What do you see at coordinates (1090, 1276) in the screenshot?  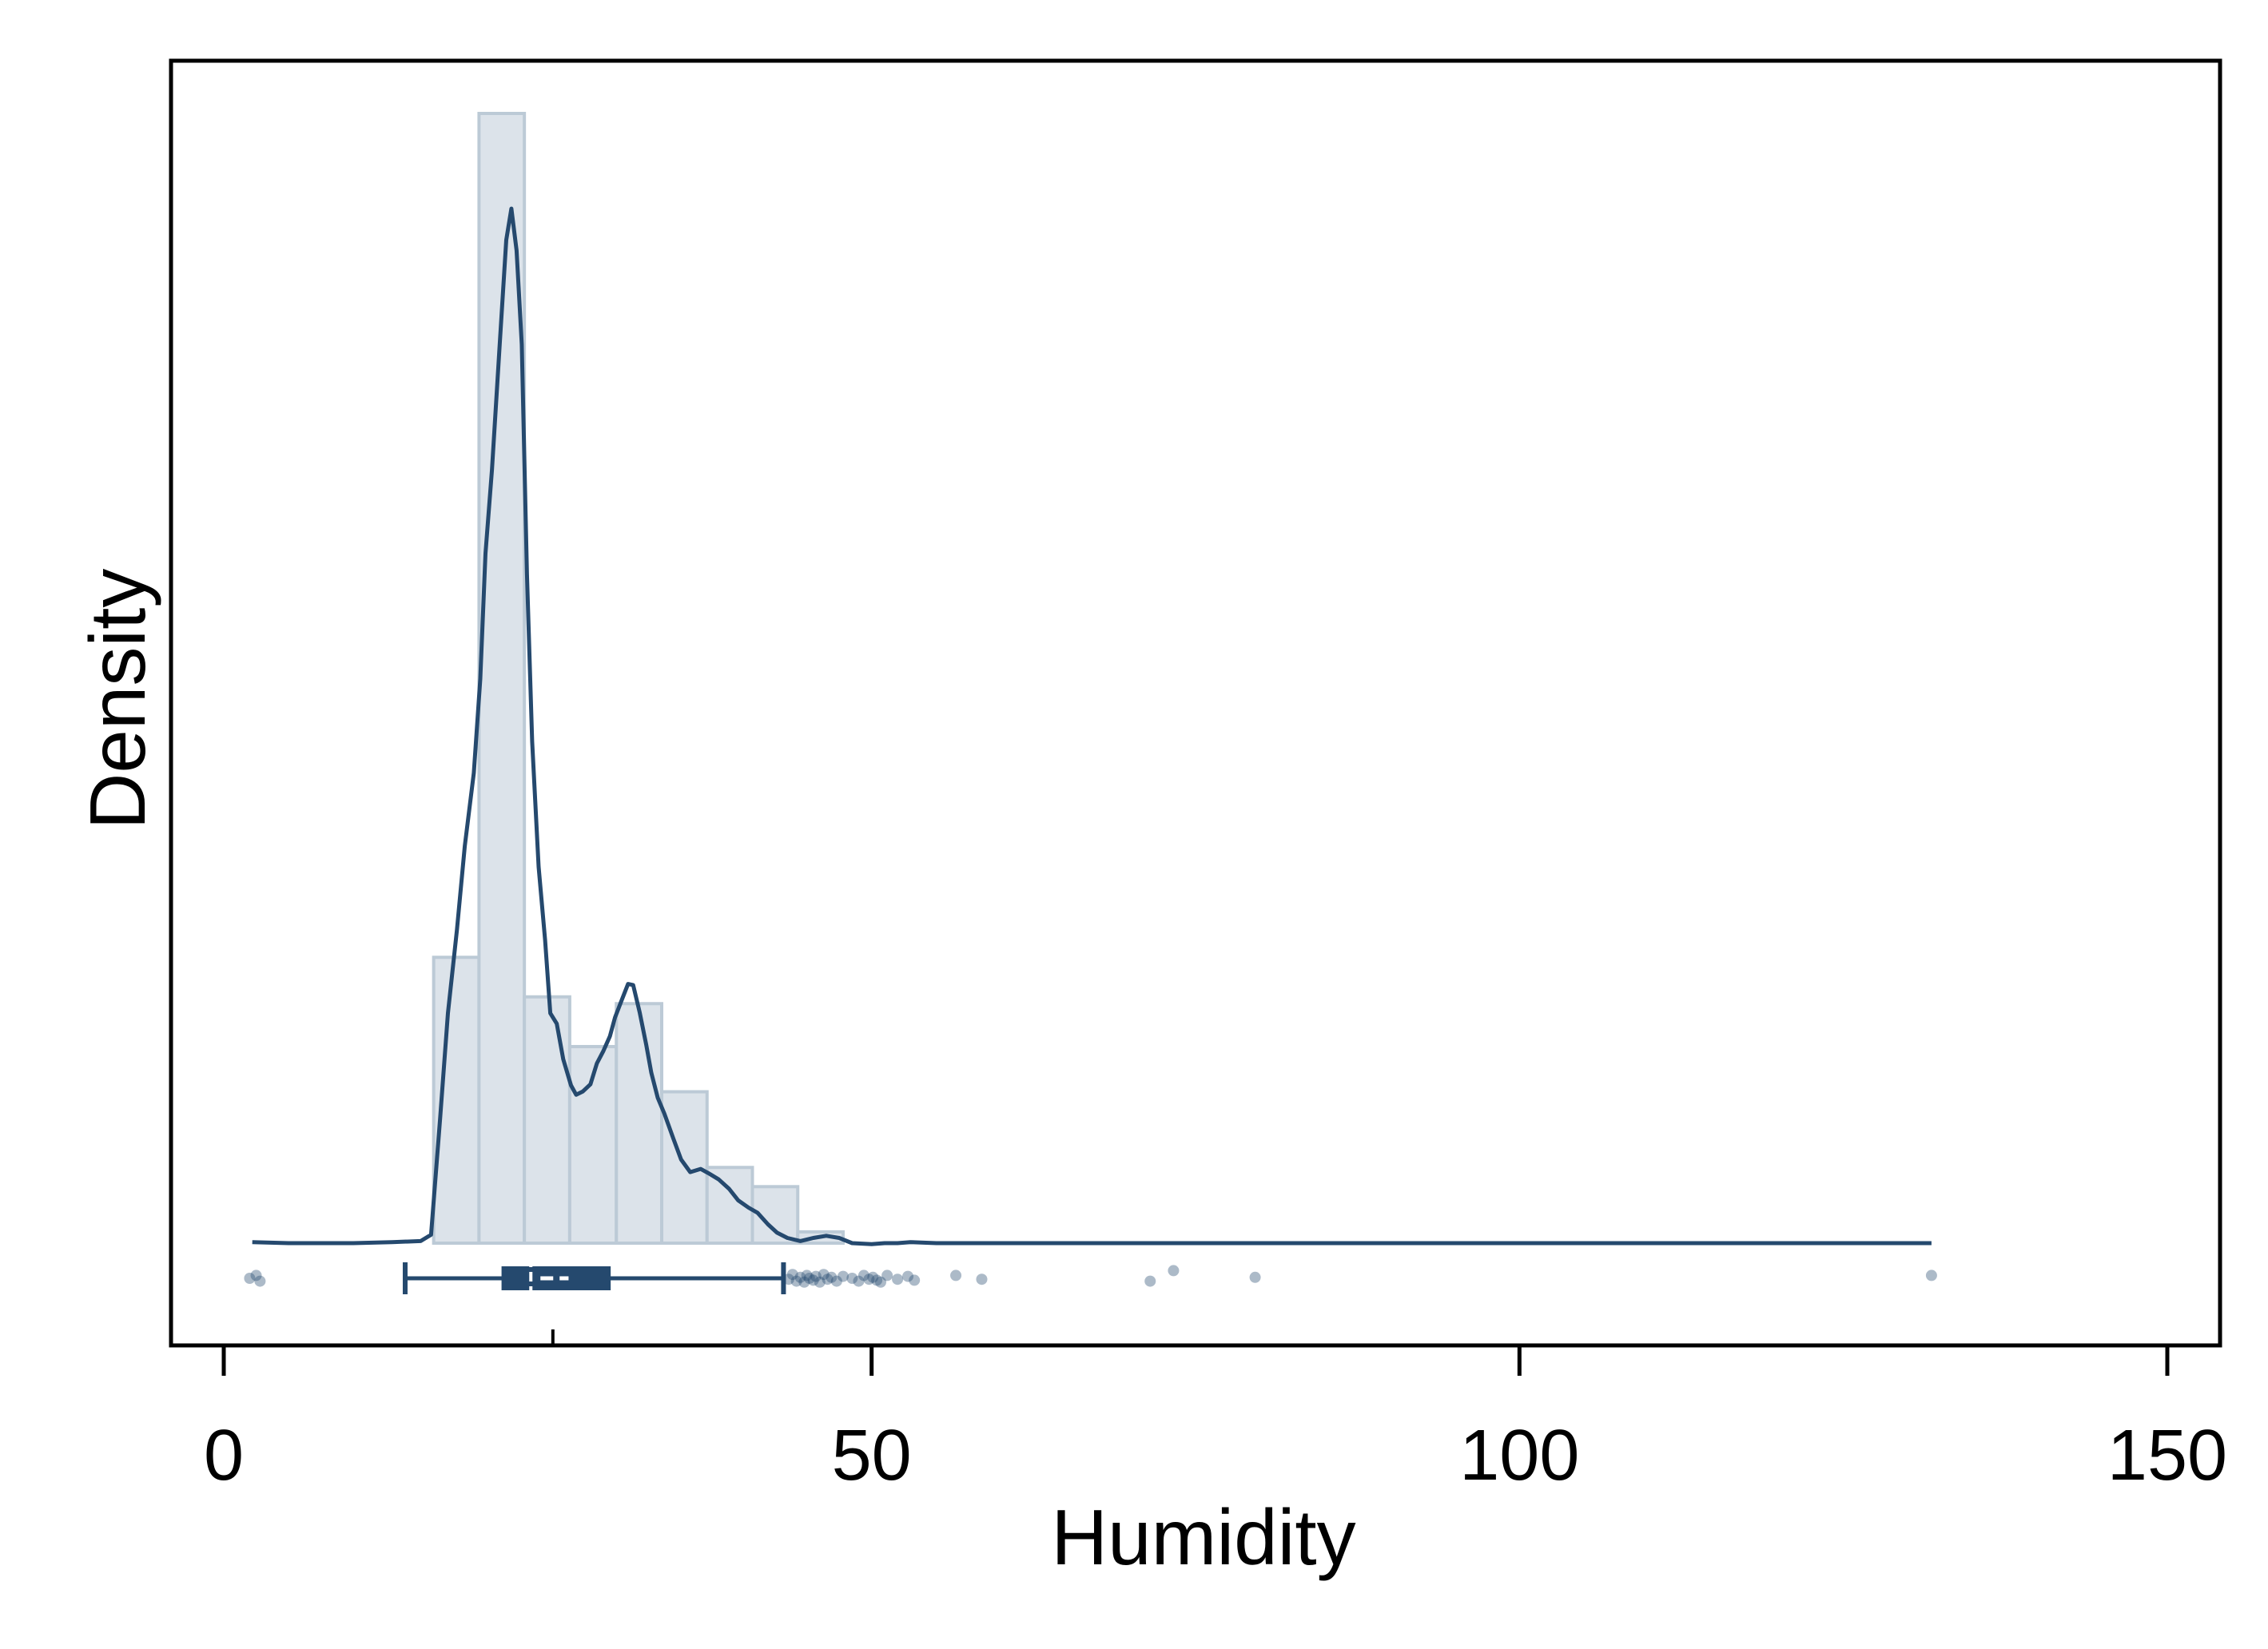 I see `outlier-points` at bounding box center [1090, 1276].